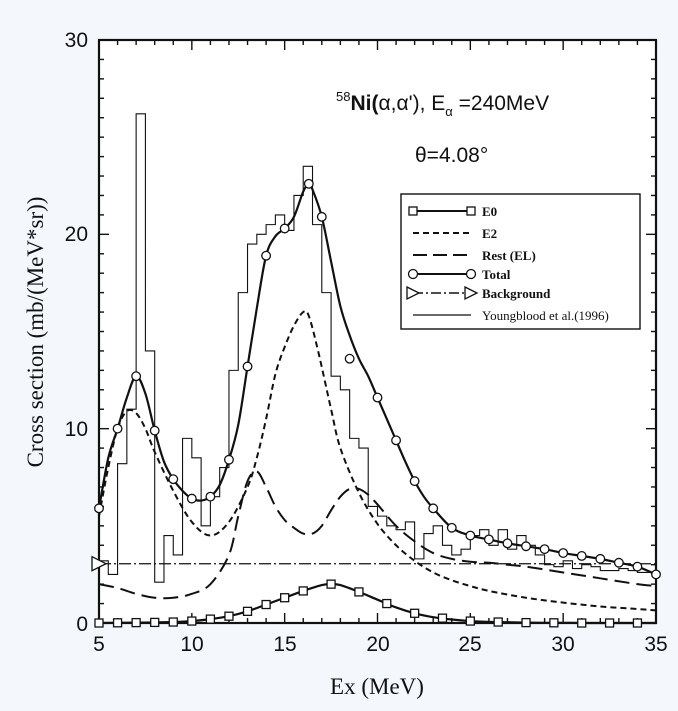 Image resolution: width=678 pixels, height=711 pixels. Describe the element at coordinates (76, 234) in the screenshot. I see `y-tick-label-20: 20` at that location.